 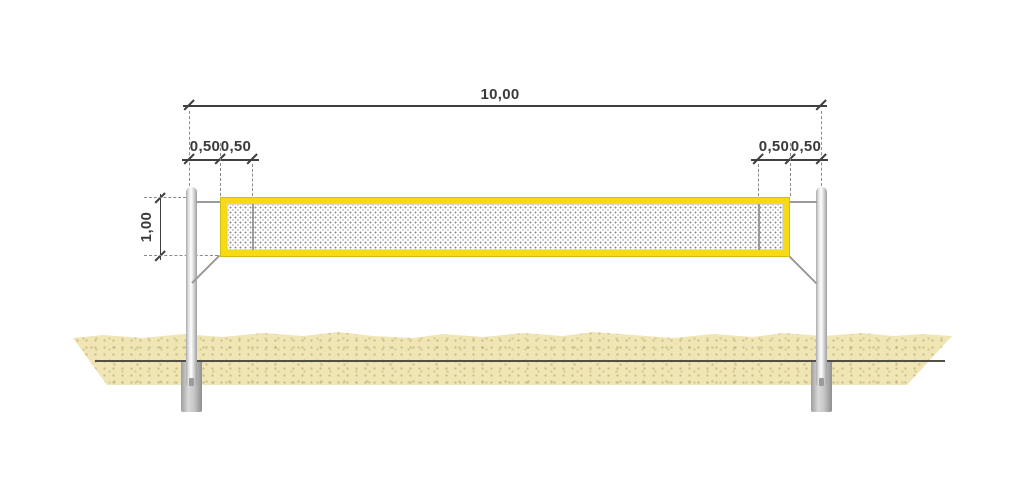 What do you see at coordinates (803, 270) in the screenshot?
I see `net-tension-cord-right` at bounding box center [803, 270].